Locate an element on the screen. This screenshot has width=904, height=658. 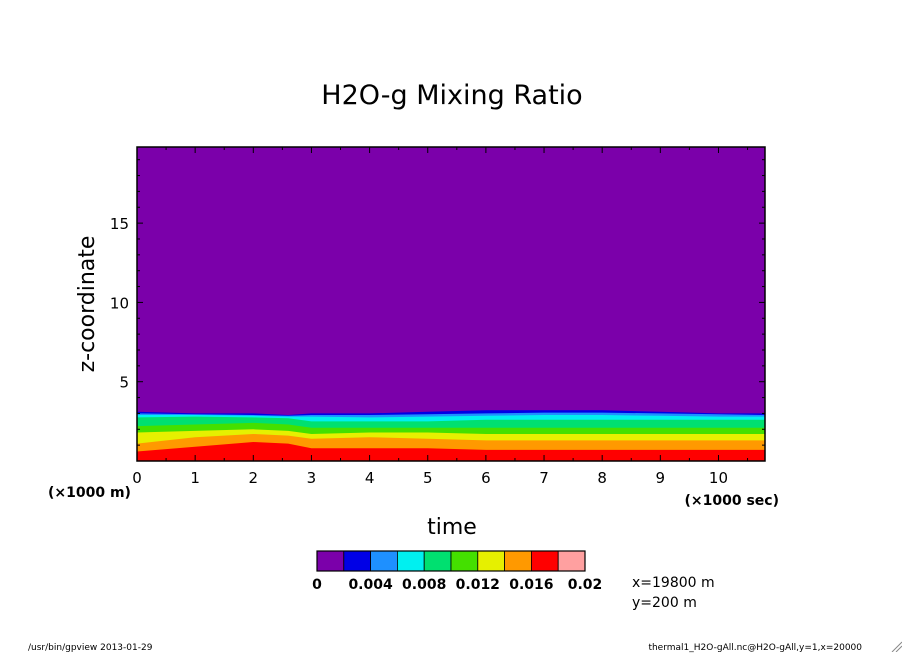
y-tick-label: 15 is located at coordinates (119, 224).